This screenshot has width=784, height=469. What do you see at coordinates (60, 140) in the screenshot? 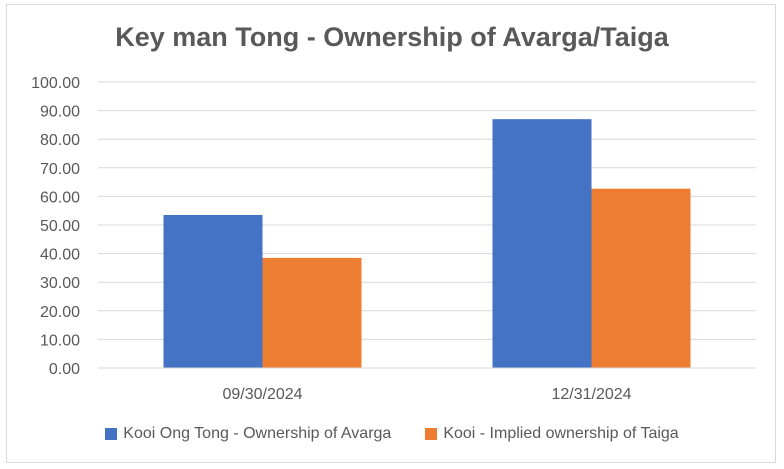
I see `y-tick-label: 80.00` at bounding box center [60, 140].